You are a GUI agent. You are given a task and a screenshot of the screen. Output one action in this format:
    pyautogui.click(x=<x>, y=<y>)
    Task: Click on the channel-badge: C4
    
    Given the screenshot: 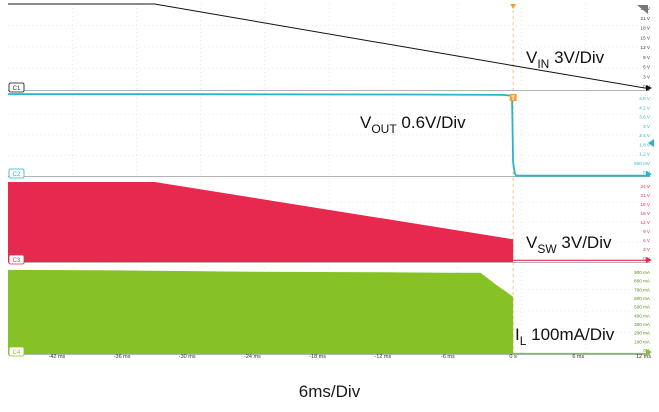 What is the action you would take?
    pyautogui.click(x=17, y=353)
    